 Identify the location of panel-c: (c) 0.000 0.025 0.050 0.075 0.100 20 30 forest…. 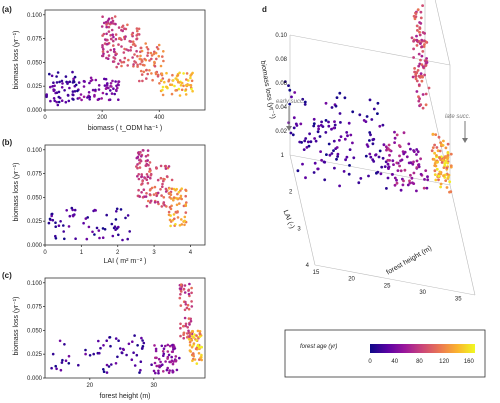
(104, 335).